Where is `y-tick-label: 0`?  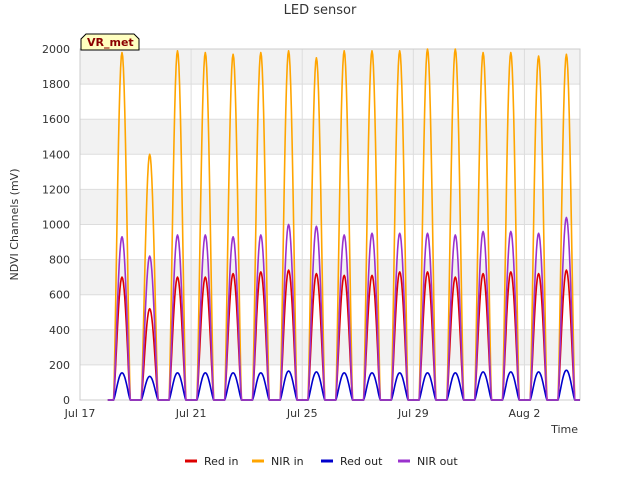
y-tick-label: 0 is located at coordinates (66, 400).